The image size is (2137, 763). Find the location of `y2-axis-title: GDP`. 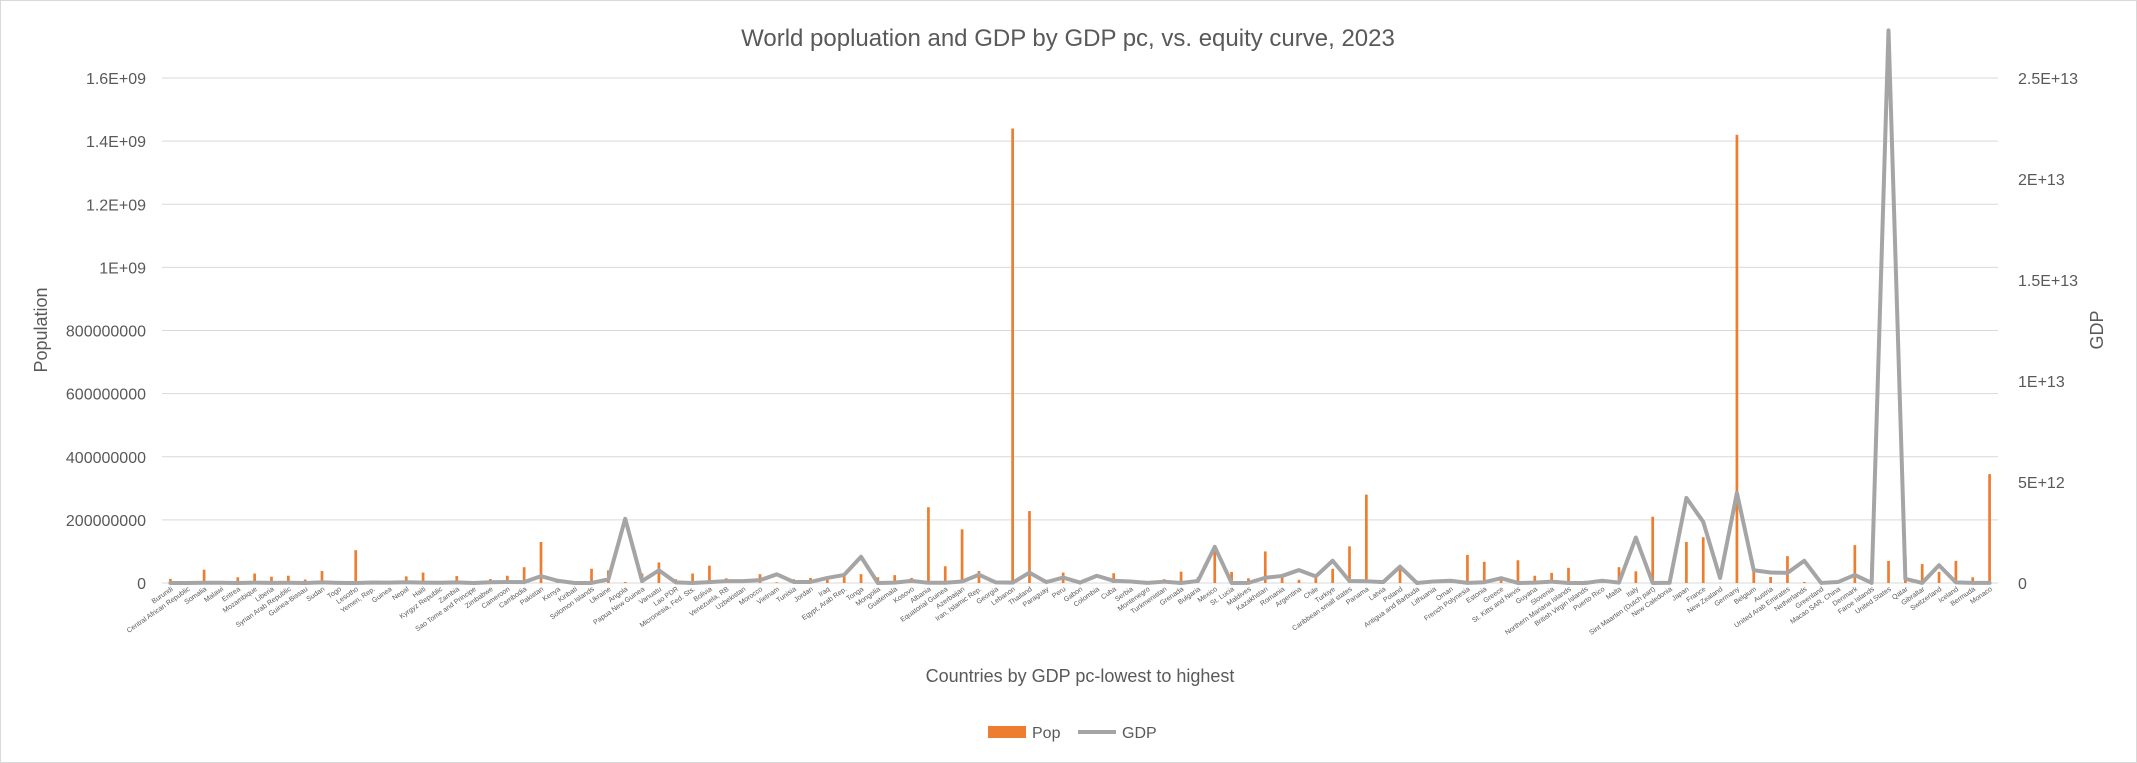

y2-axis-title: GDP is located at coordinates (2097, 329).